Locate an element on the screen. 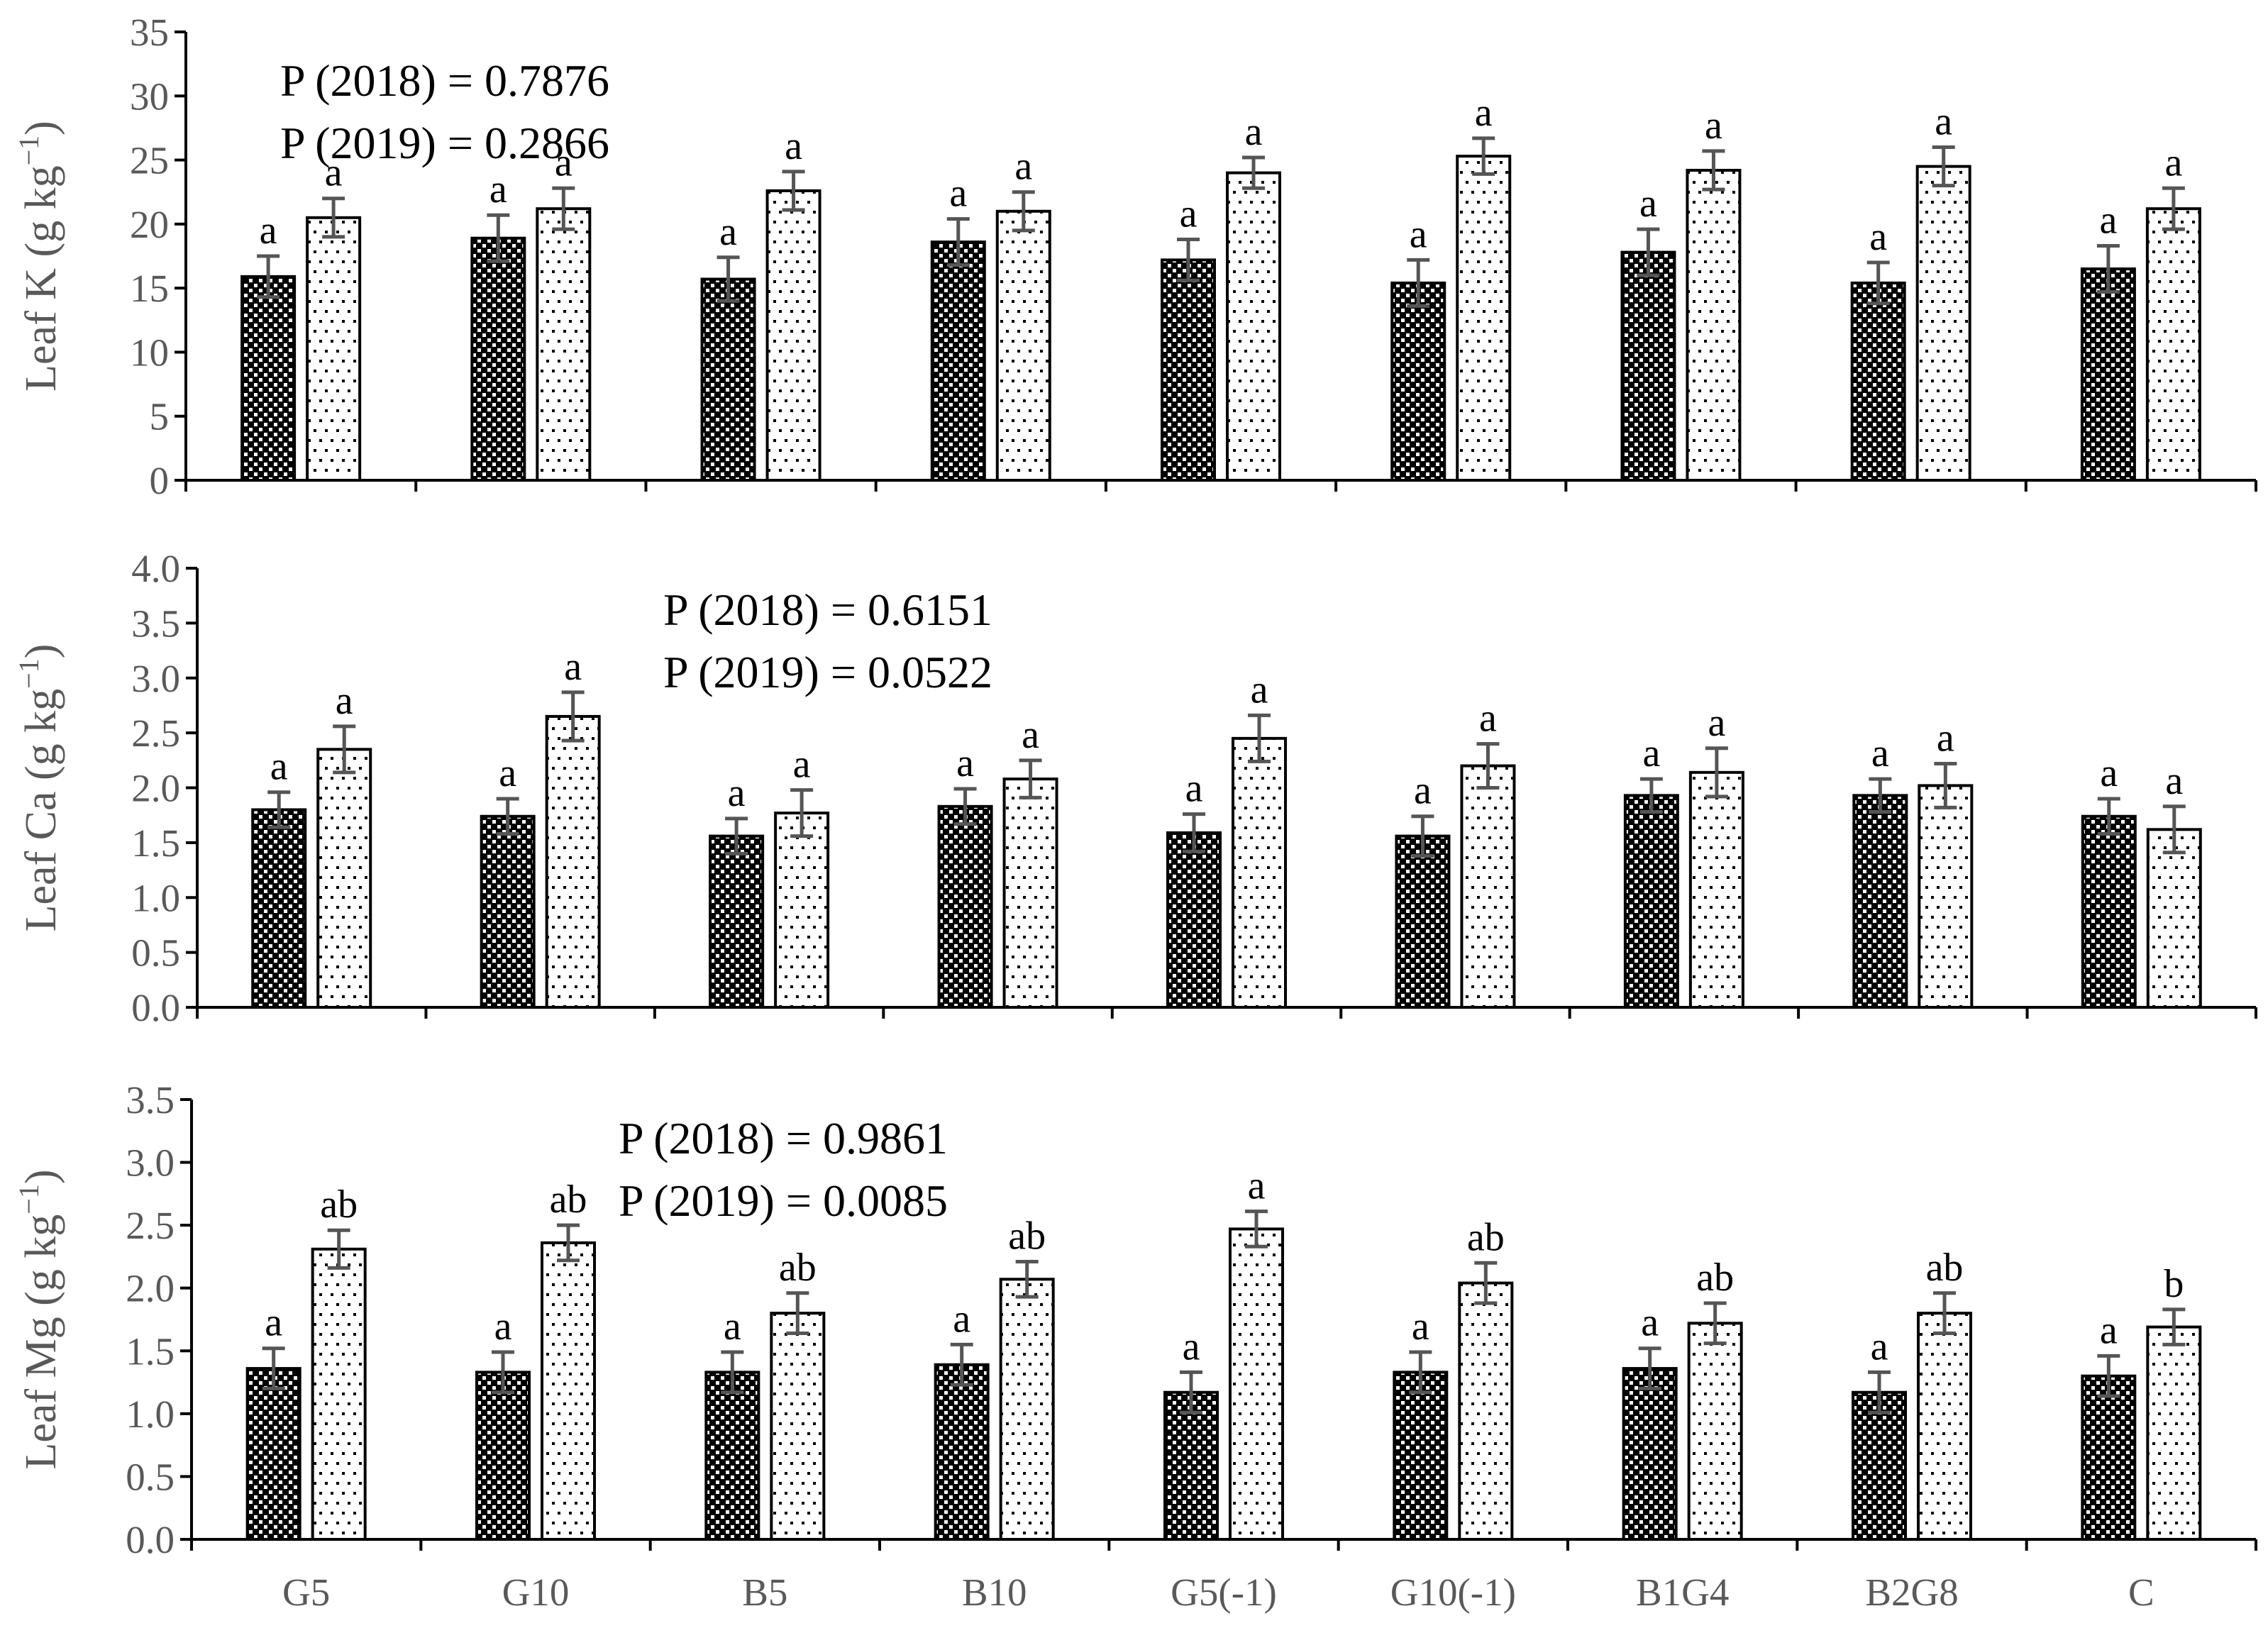 The image size is (2268, 1633). y-tick-label: 10 is located at coordinates (149, 352).